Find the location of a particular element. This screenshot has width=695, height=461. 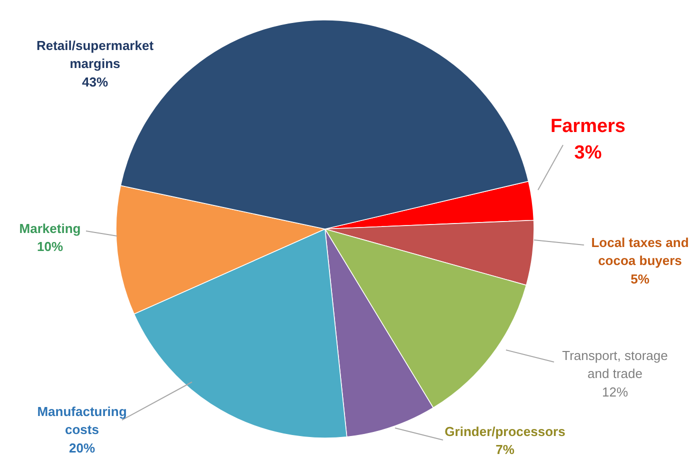

data-label: 43% is located at coordinates (95, 82).